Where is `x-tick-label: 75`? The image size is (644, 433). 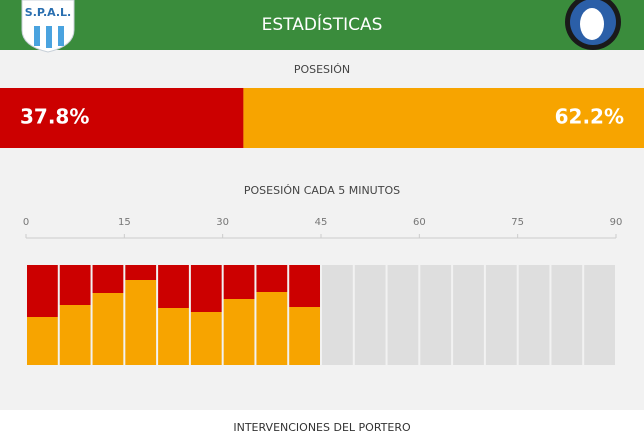 x-tick-label: 75 is located at coordinates (517, 222).